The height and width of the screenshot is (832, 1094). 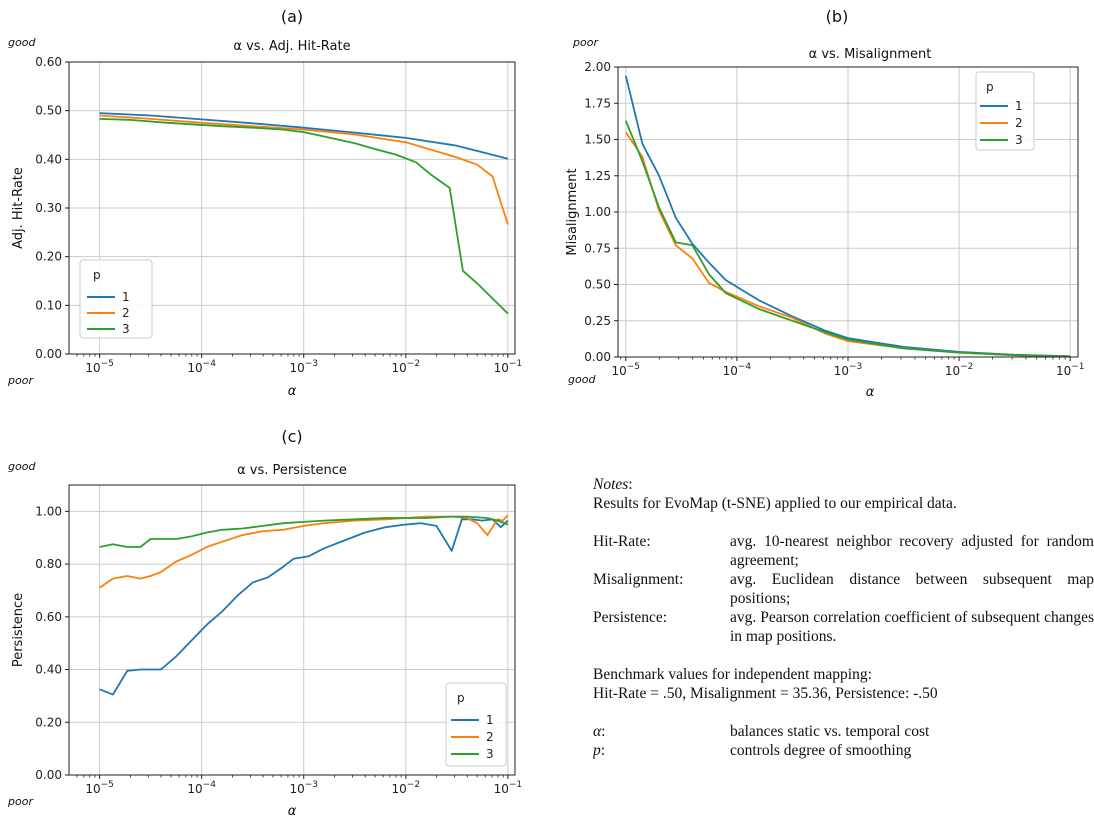 I want to click on definition-term: Misalignment:, so click(x=638, y=579).